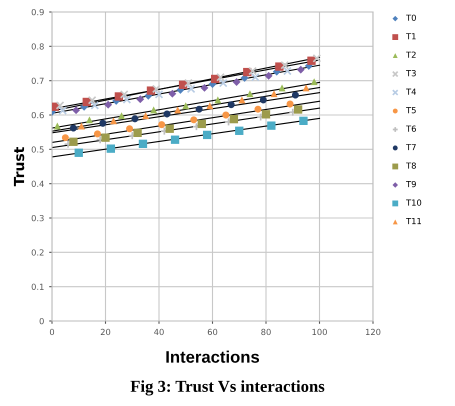 The height and width of the screenshot is (406, 455). I want to click on y-tick-label: 0.4, so click(38, 183).